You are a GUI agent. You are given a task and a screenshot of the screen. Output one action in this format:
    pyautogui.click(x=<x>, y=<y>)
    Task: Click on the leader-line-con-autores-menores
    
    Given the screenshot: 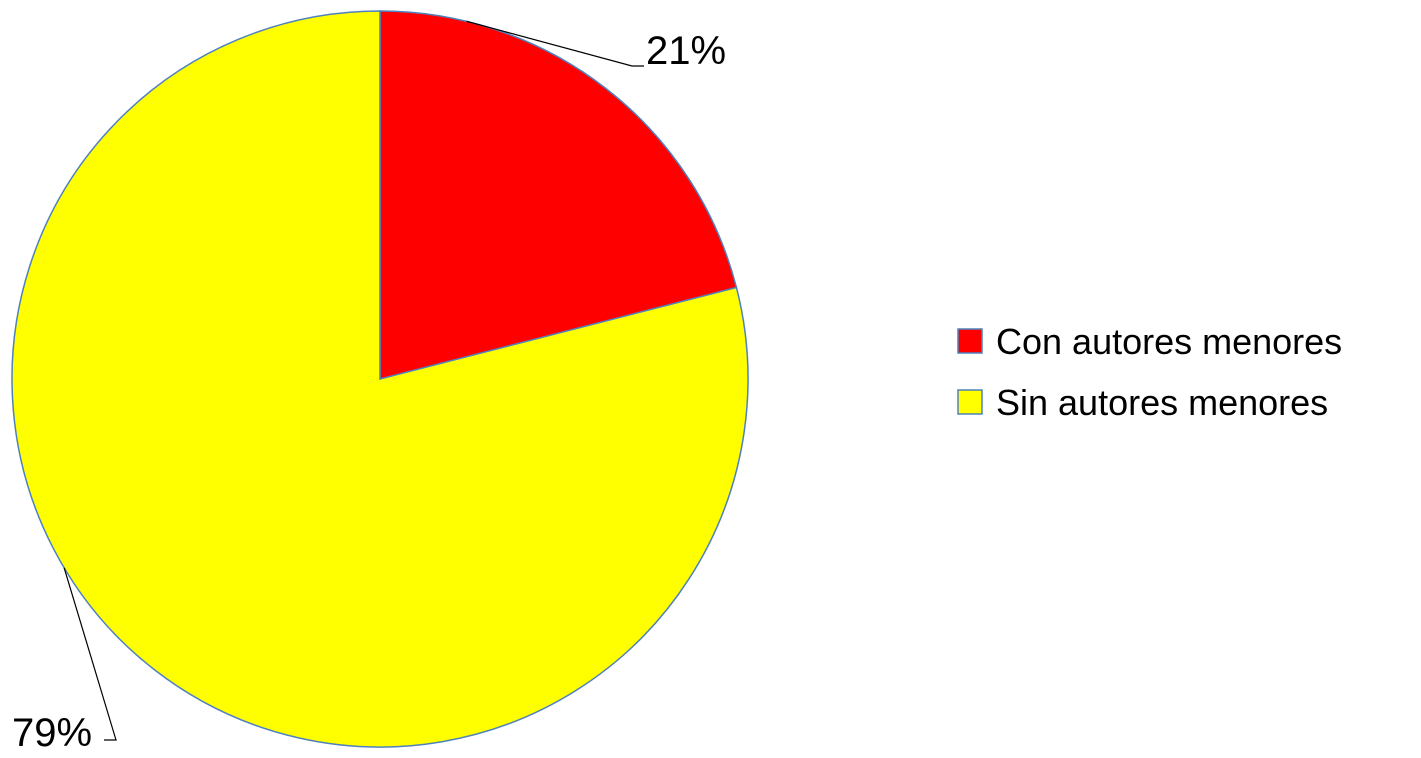 What is the action you would take?
    pyautogui.click(x=555, y=43)
    